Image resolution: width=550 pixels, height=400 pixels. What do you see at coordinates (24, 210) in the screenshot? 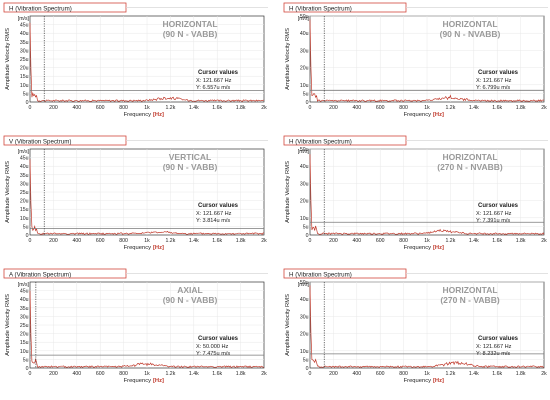
I see `y-tick-label: 15u` at bounding box center [24, 210].